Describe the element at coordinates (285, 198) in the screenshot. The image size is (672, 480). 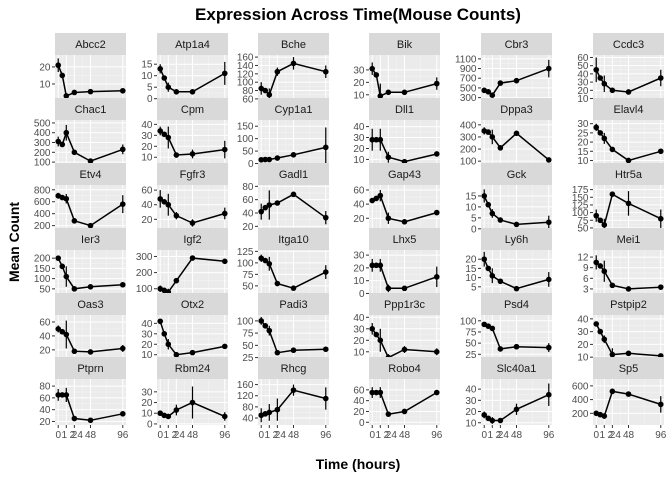
I see `facet-panel: Gadl1 20 40 60 80` at that location.